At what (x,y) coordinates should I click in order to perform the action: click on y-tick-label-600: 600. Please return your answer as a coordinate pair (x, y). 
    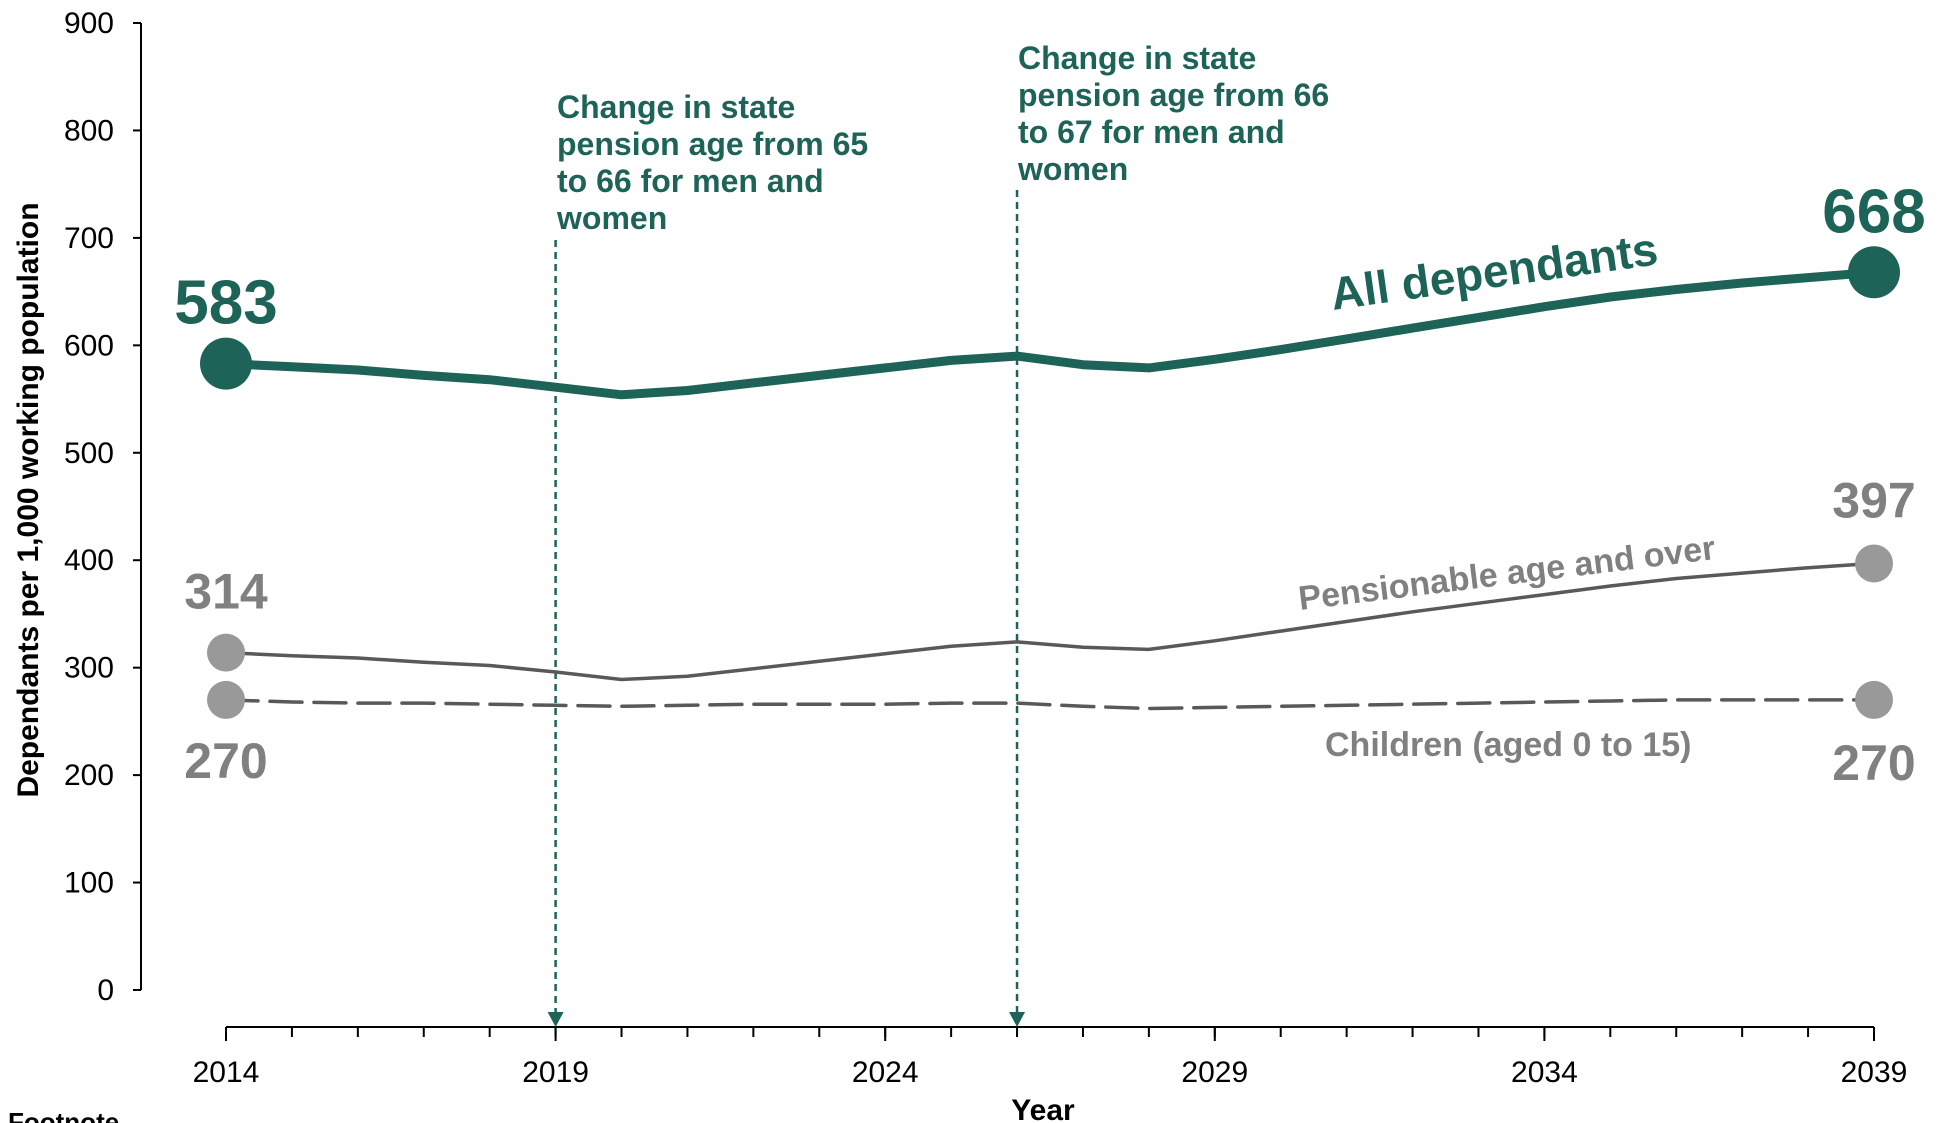
    Looking at the image, I should click on (89, 345).